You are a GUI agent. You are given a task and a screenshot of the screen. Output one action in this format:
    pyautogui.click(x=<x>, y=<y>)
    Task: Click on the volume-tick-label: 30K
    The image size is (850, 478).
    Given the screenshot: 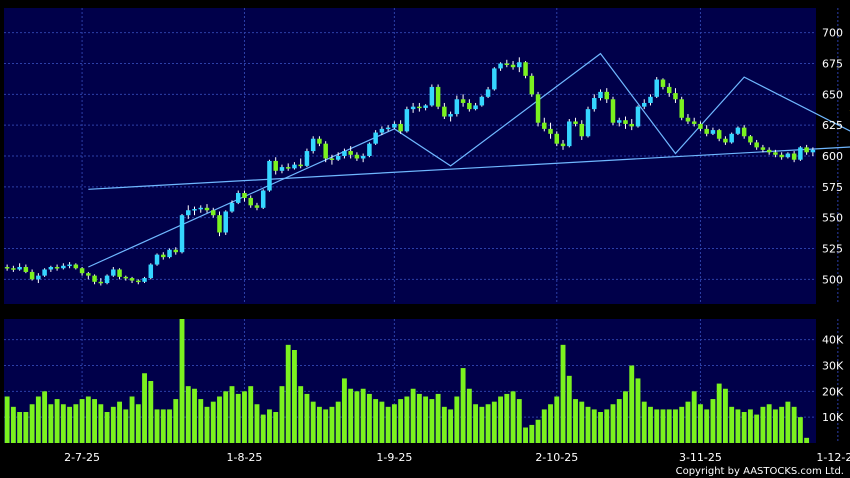 What is the action you would take?
    pyautogui.click(x=833, y=366)
    